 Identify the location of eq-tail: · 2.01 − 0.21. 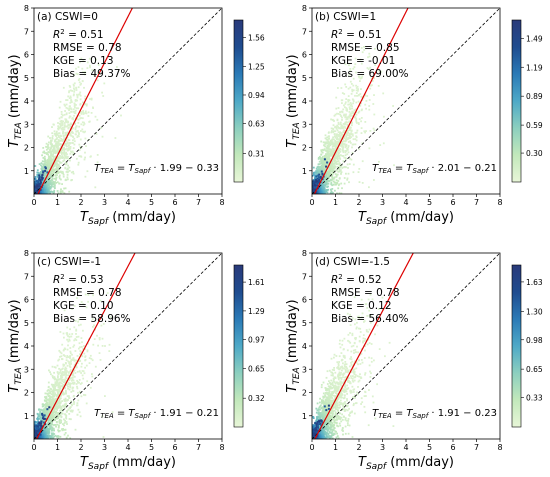
(462, 168).